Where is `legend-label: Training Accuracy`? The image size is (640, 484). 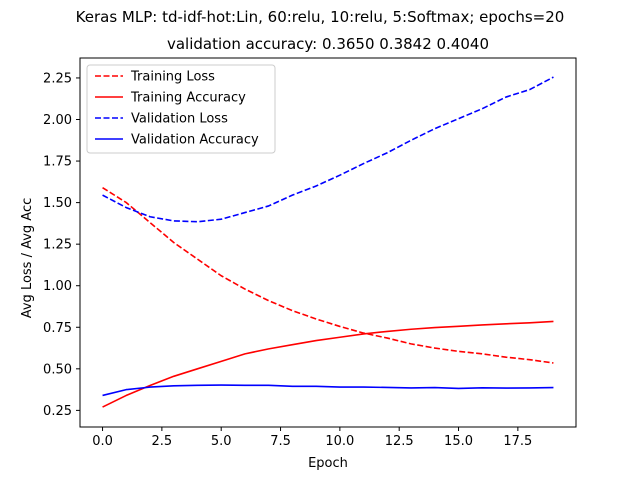 legend-label: Training Accuracy is located at coordinates (188, 98).